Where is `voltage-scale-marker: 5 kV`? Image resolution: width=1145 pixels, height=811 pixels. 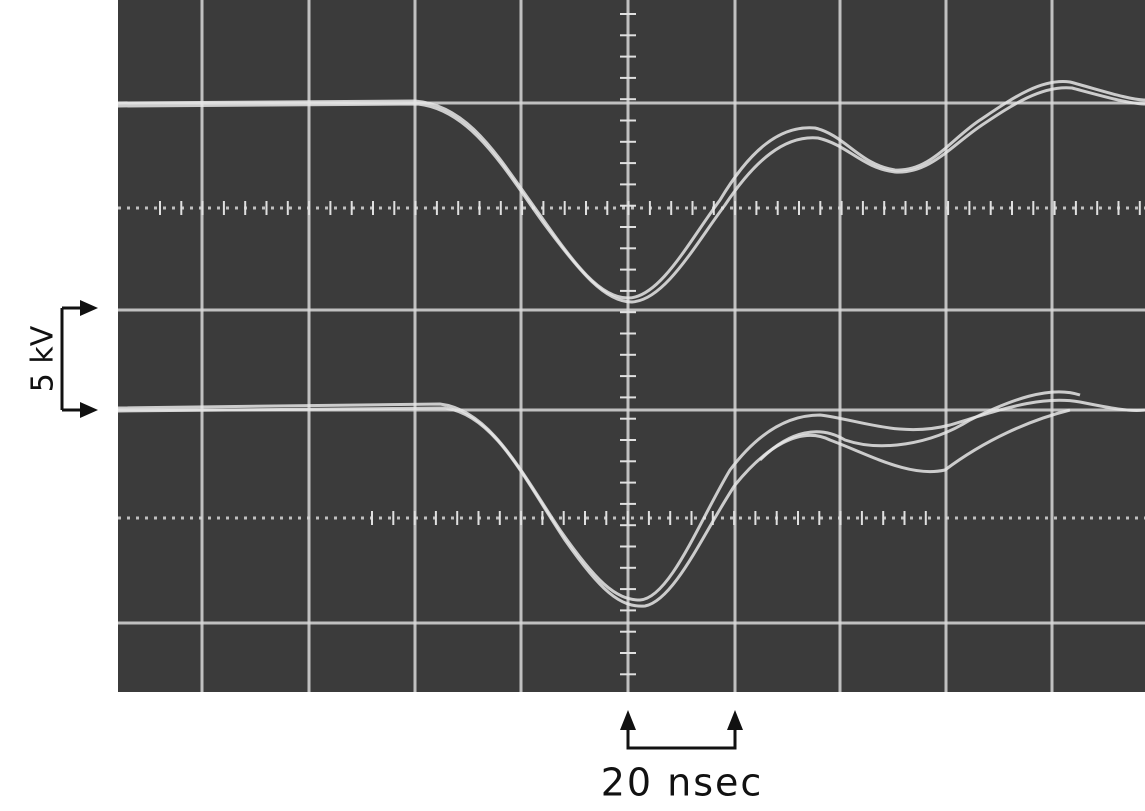
voltage-scale-marker: 5 kV is located at coordinates (62, 359).